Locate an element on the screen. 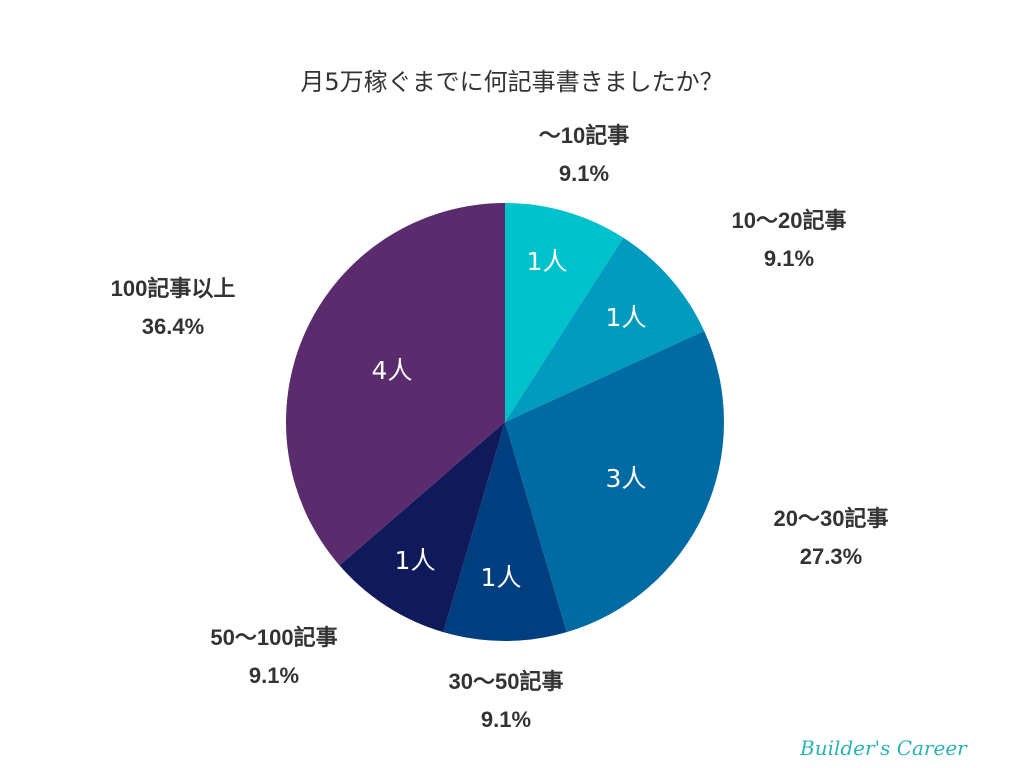  label-4: 50〜100記事 9.1% is located at coordinates (273, 657).